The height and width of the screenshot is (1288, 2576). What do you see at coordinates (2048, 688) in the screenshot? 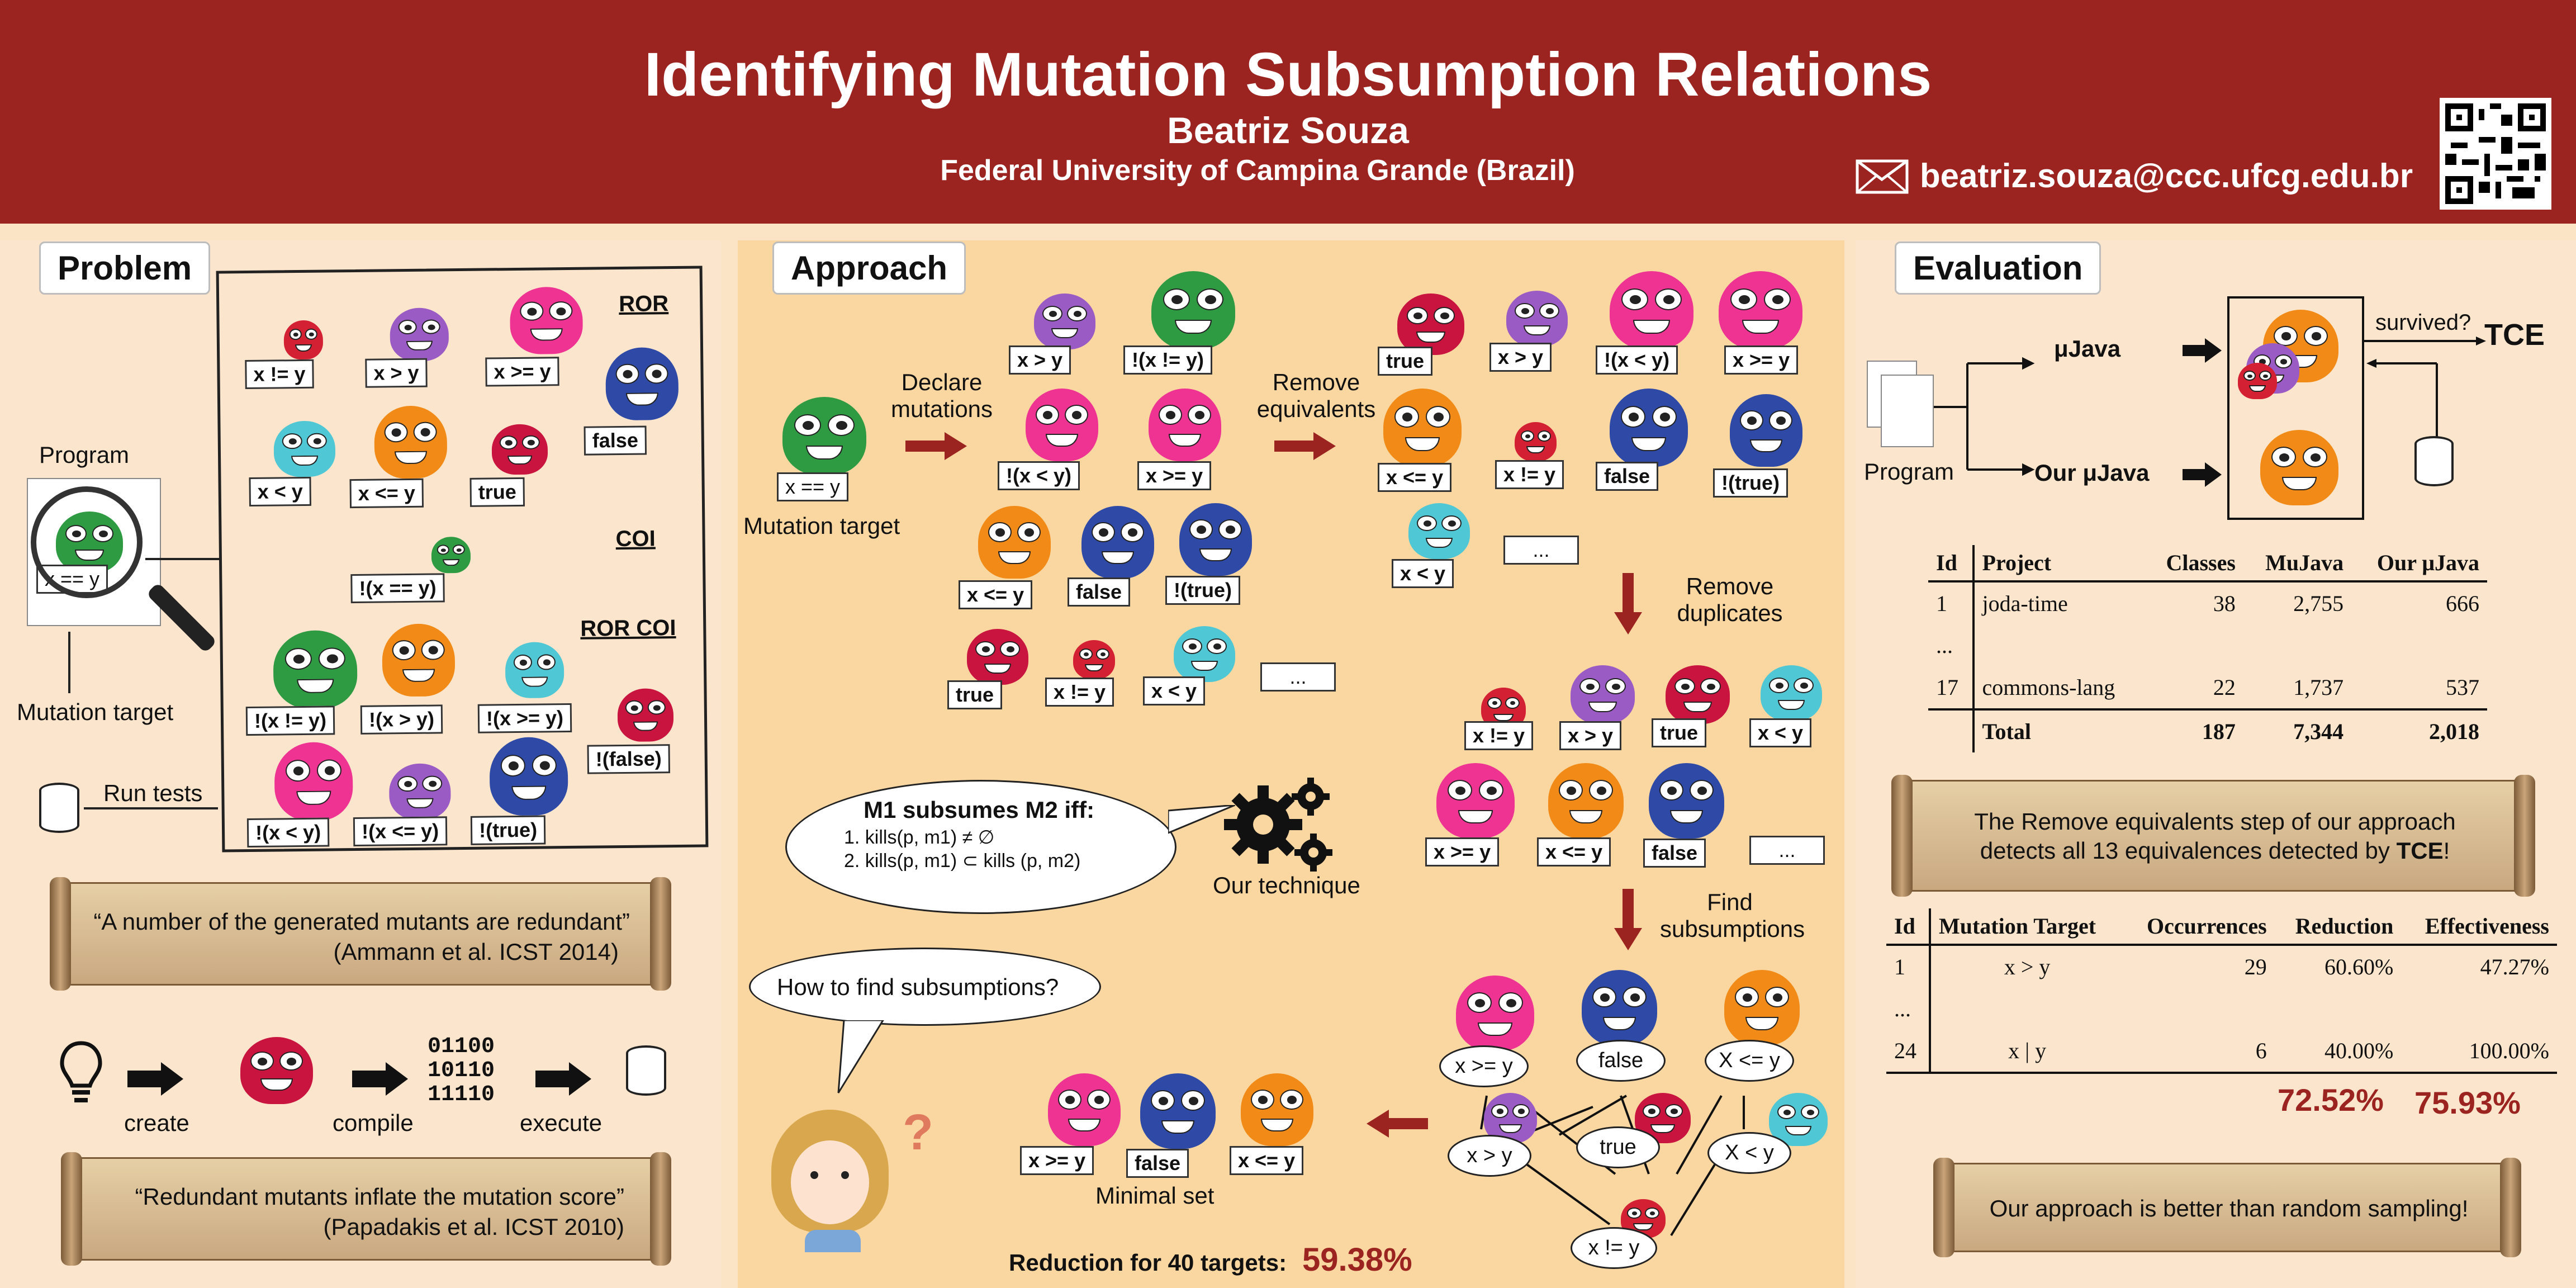
I see `table-cell: commons-lang` at bounding box center [2048, 688].